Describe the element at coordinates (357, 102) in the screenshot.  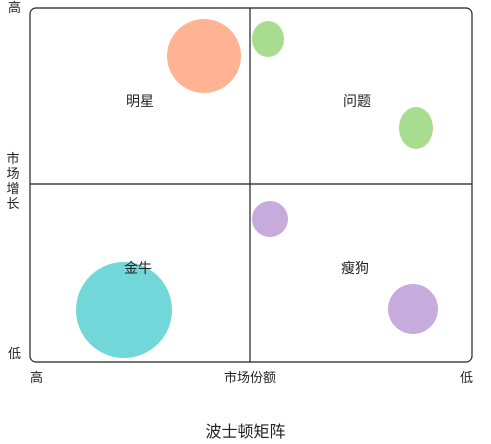
I see `quadrant-label-question: 问题` at that location.